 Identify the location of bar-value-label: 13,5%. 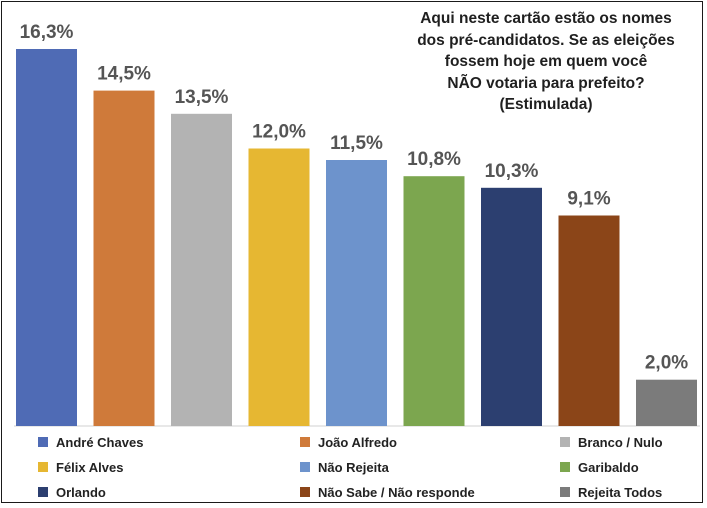
(202, 97).